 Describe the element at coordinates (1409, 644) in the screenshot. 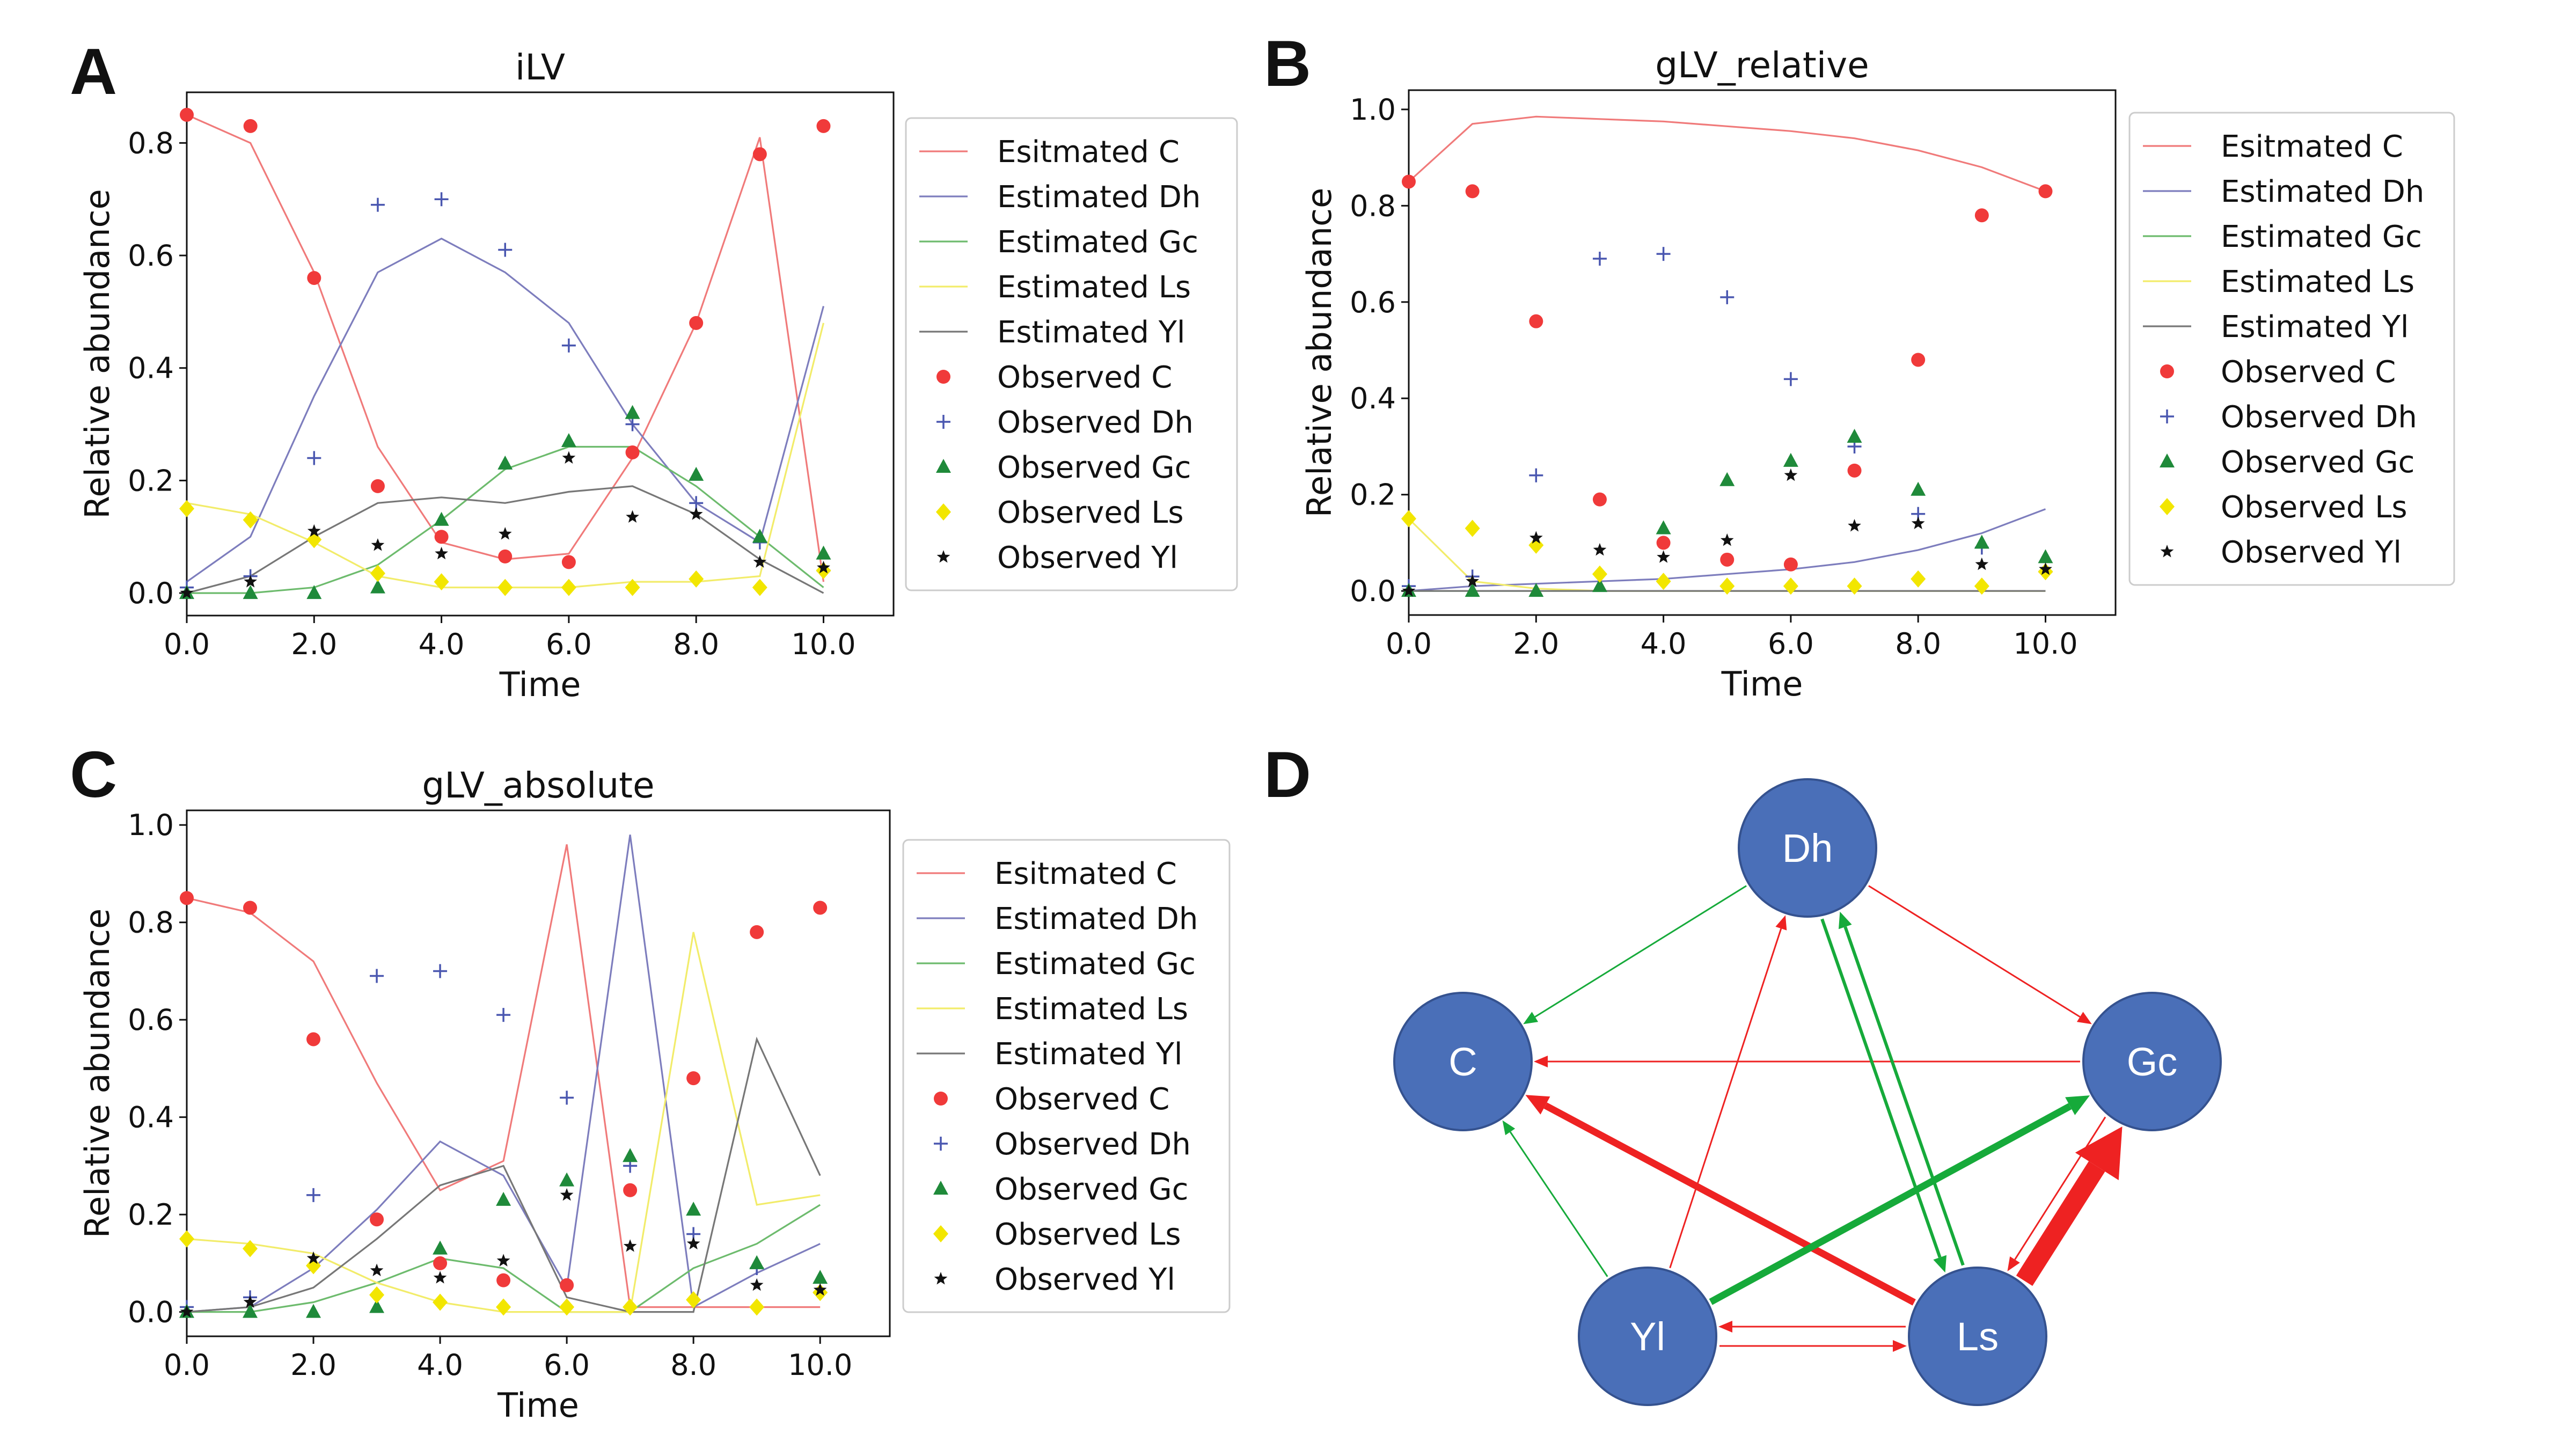

I see `chart-b-x-tick-label: 0.0` at that location.